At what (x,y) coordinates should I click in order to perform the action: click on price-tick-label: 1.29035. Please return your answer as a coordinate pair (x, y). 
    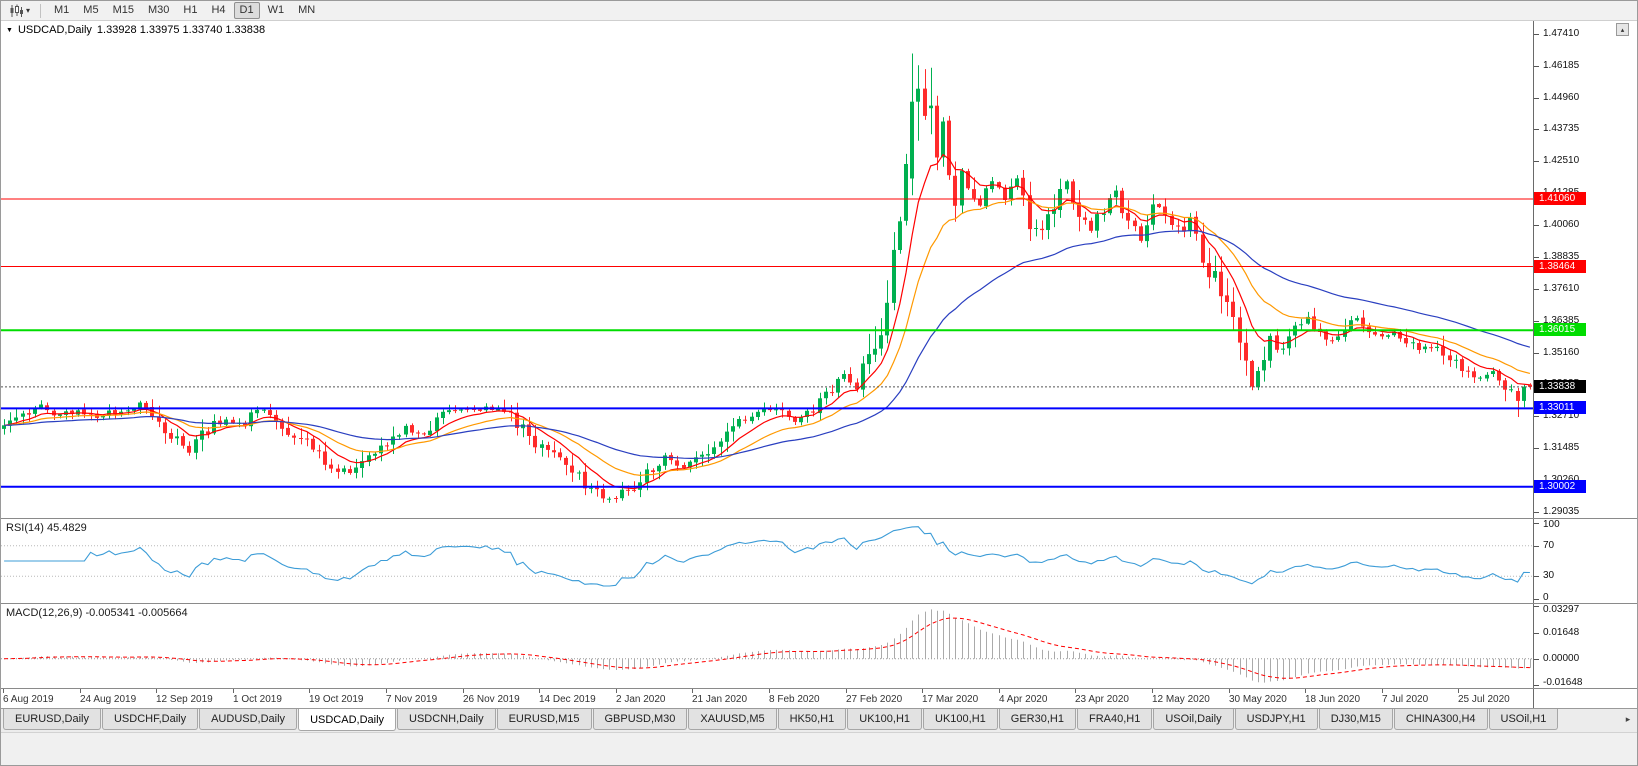
    Looking at the image, I should click on (1561, 511).